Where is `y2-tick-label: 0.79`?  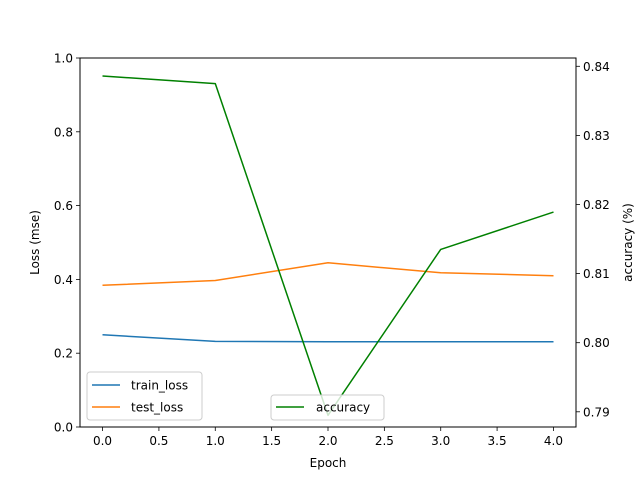 y2-tick-label: 0.79 is located at coordinates (596, 412).